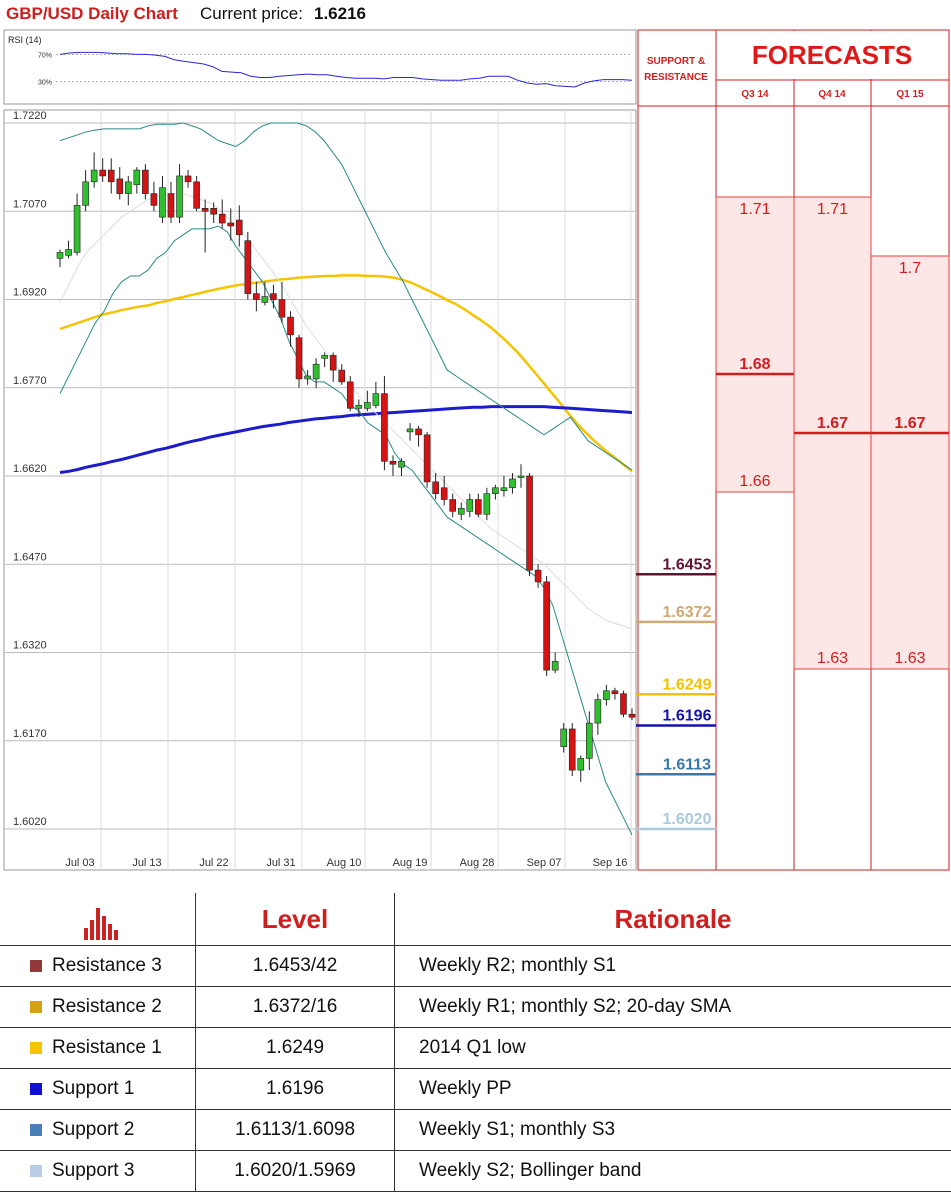 Image resolution: width=951 pixels, height=1193 pixels. What do you see at coordinates (755, 344) in the screenshot?
I see `forecast-q3-14: 1.71 1.68 1.66` at bounding box center [755, 344].